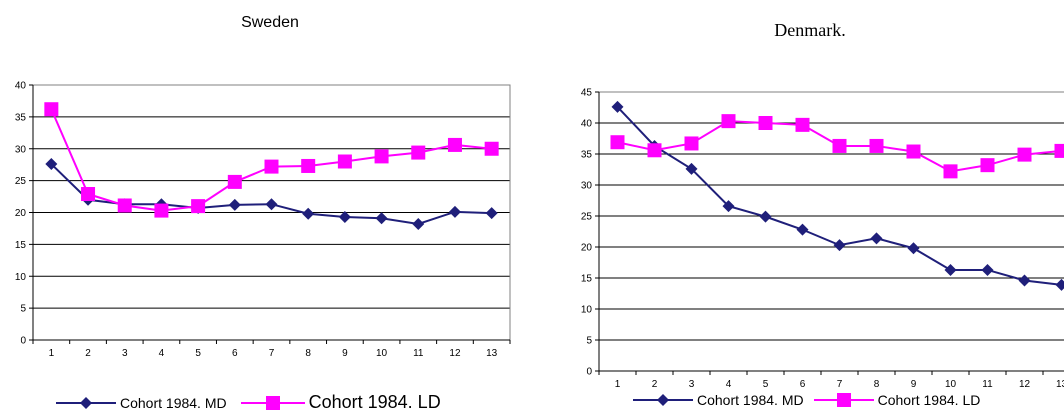  What do you see at coordinates (806, 400) in the screenshot?
I see `denmark-legend: Cohort 1984. MD Cohort 1984. LD` at bounding box center [806, 400].